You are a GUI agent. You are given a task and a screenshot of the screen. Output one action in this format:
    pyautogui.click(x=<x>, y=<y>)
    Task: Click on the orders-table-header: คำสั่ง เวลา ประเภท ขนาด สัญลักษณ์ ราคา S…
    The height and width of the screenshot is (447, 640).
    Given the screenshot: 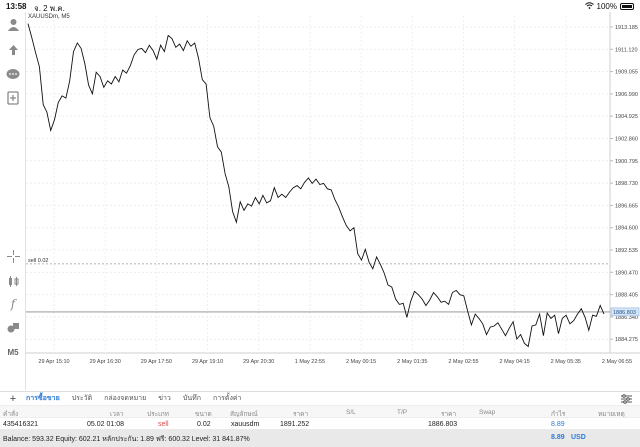 What is the action you would take?
    pyautogui.click(x=320, y=411)
    